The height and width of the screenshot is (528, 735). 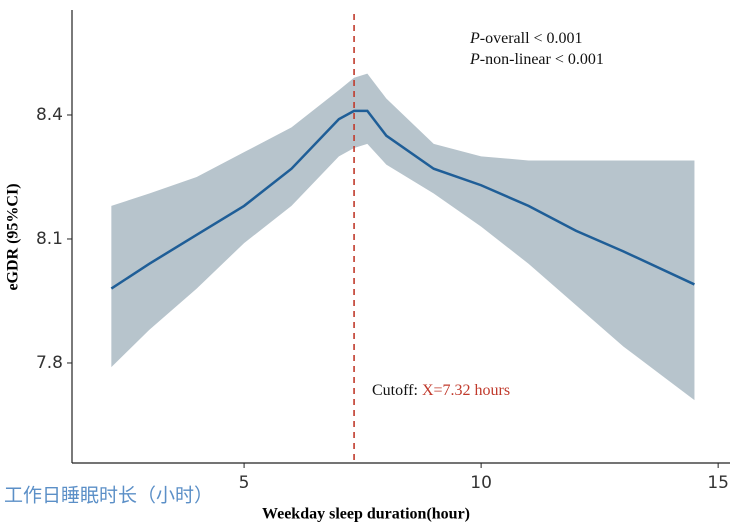 I want to click on annotation: P-overall < 0.001, so click(x=526, y=38).